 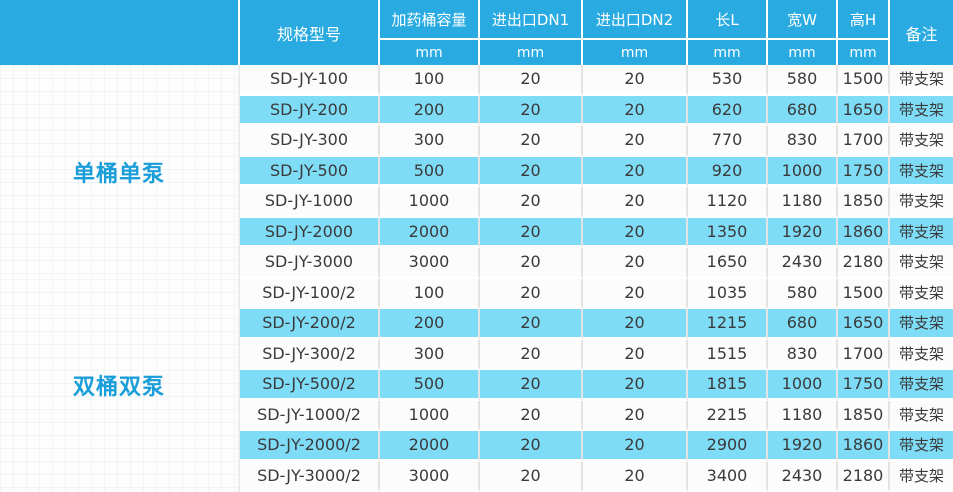 I want to click on cell-height: 1860, so click(x=864, y=446).